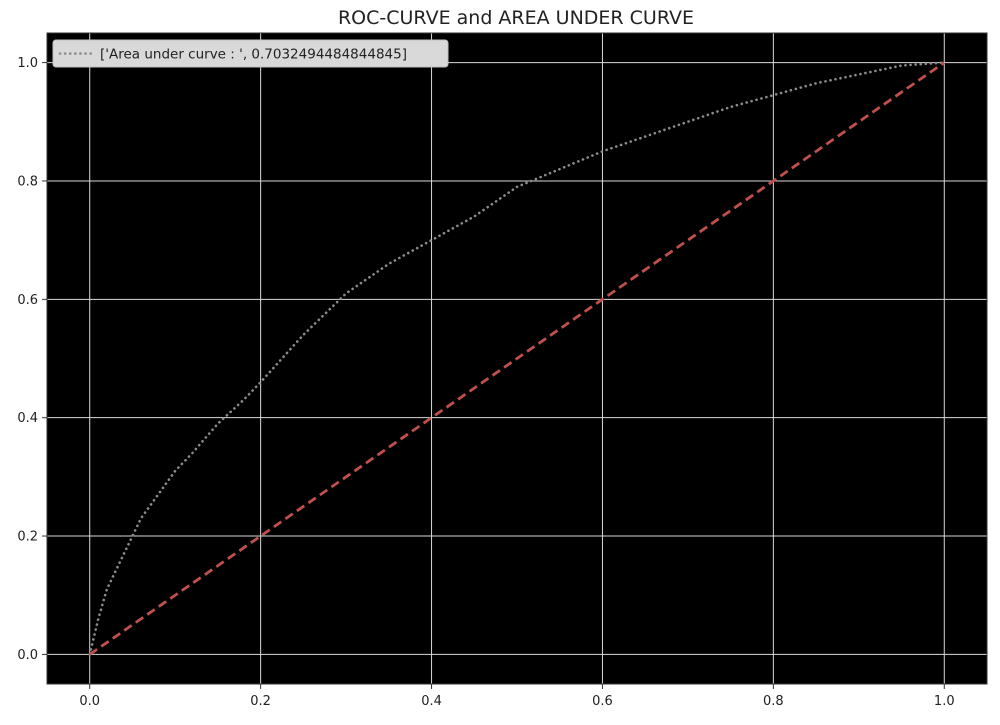  I want to click on x-tick-label: 1.0, so click(944, 701).